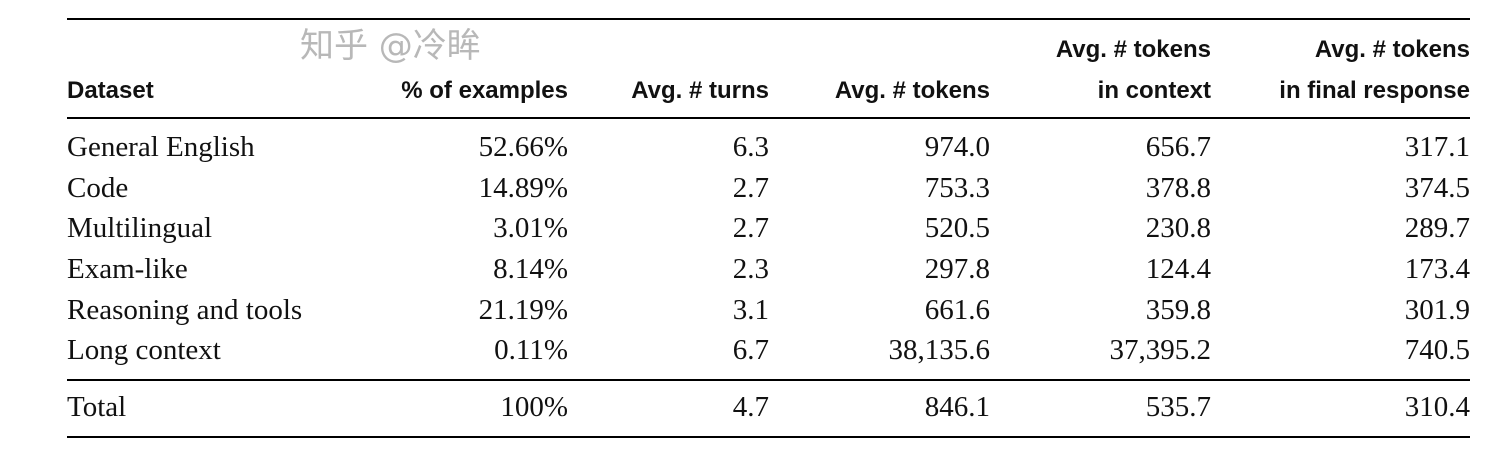  Describe the element at coordinates (1178, 228) in the screenshot. I see `table-cell: 230.8` at that location.